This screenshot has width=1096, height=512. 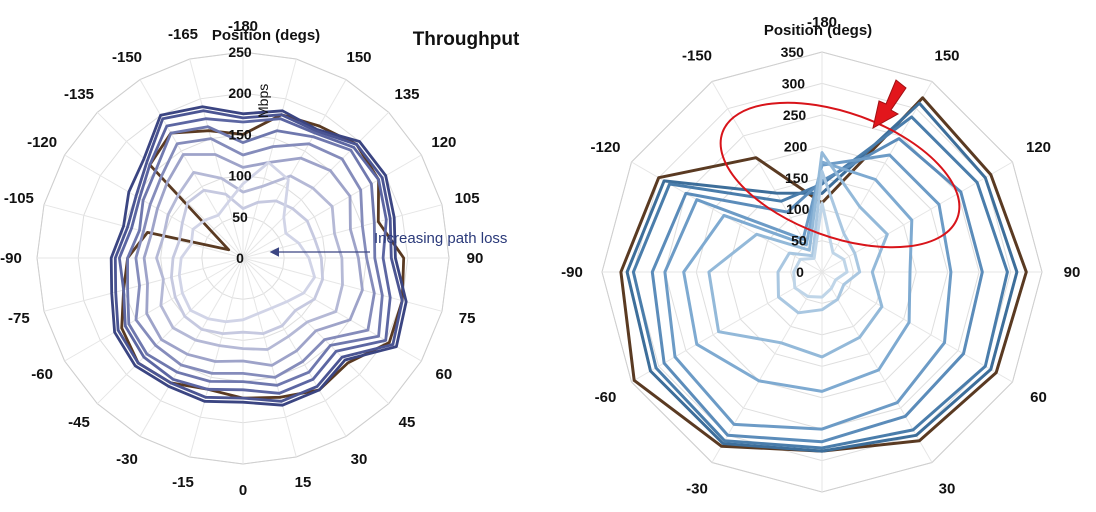 I want to click on left-radial-axis-label: Mbps, so click(x=263, y=101).